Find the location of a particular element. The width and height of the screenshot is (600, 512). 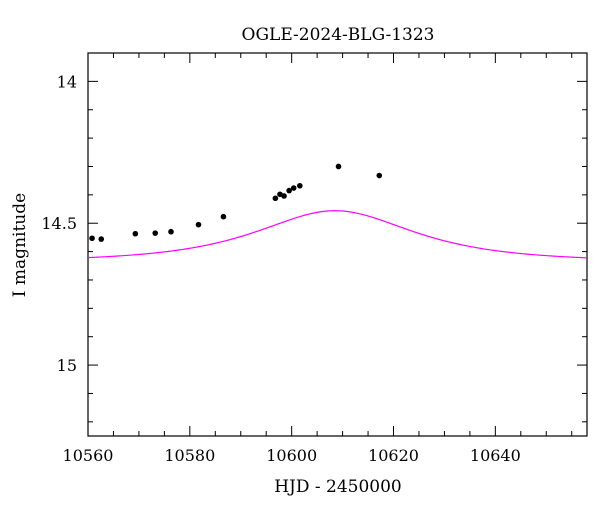

model-curve is located at coordinates (337, 234).